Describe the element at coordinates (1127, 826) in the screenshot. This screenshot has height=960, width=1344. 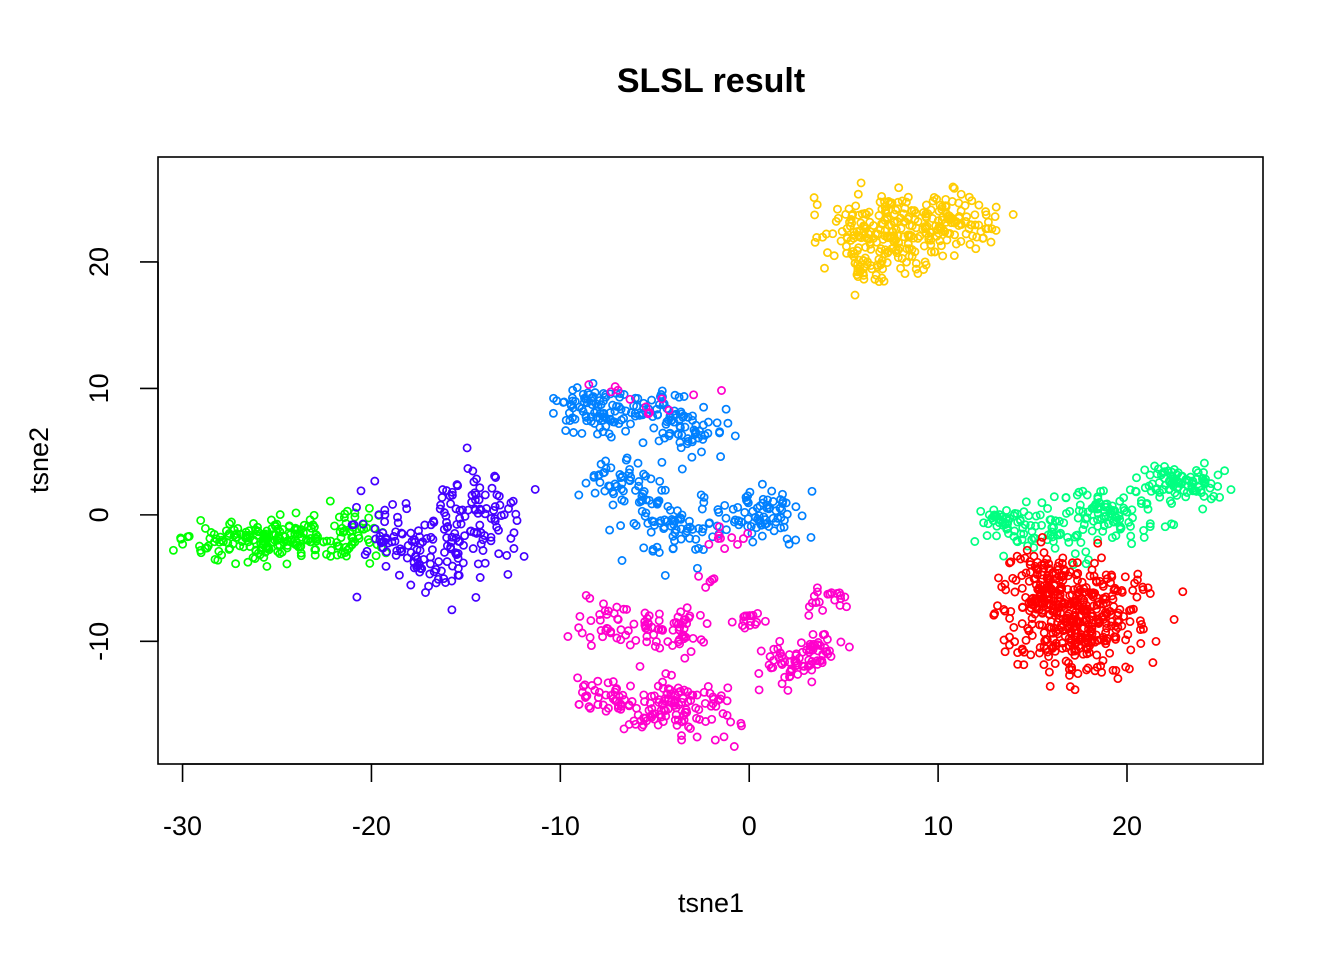
I see `x-tick-label: 20` at that location.